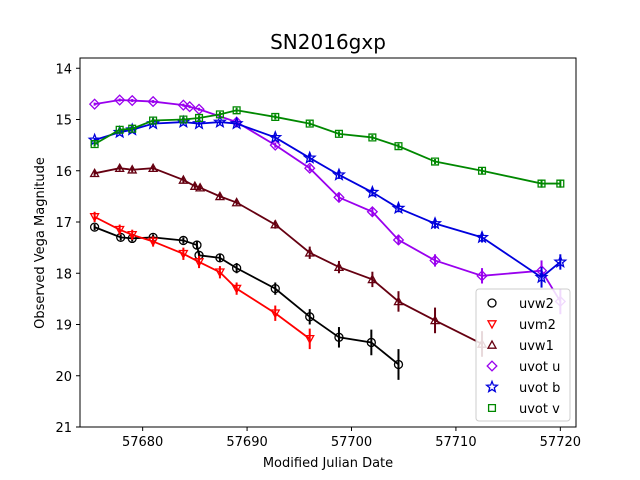  I want to click on legend-label-uvw2: uvw2, so click(536, 304).